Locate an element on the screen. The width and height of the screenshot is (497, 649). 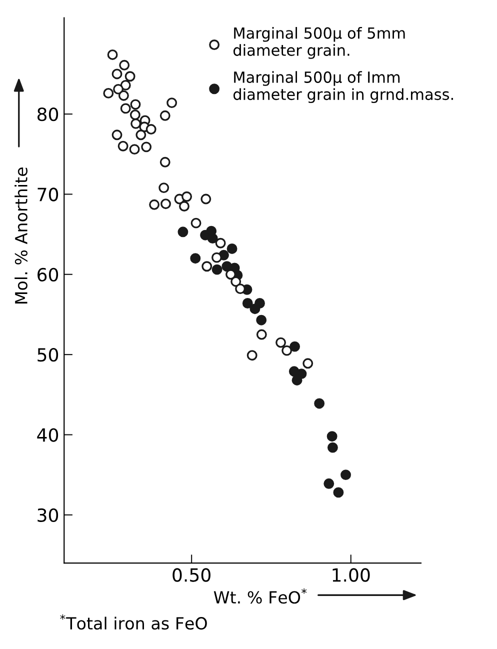
x-axis-title: Wt. % FeO$^{*}$ is located at coordinates (260, 596).